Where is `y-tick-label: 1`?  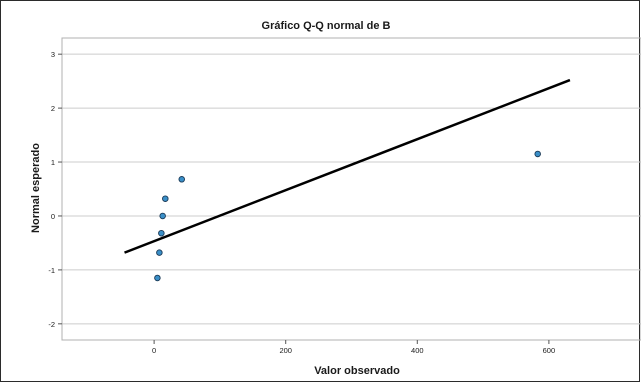
y-tick-label: 1 is located at coordinates (53, 162).